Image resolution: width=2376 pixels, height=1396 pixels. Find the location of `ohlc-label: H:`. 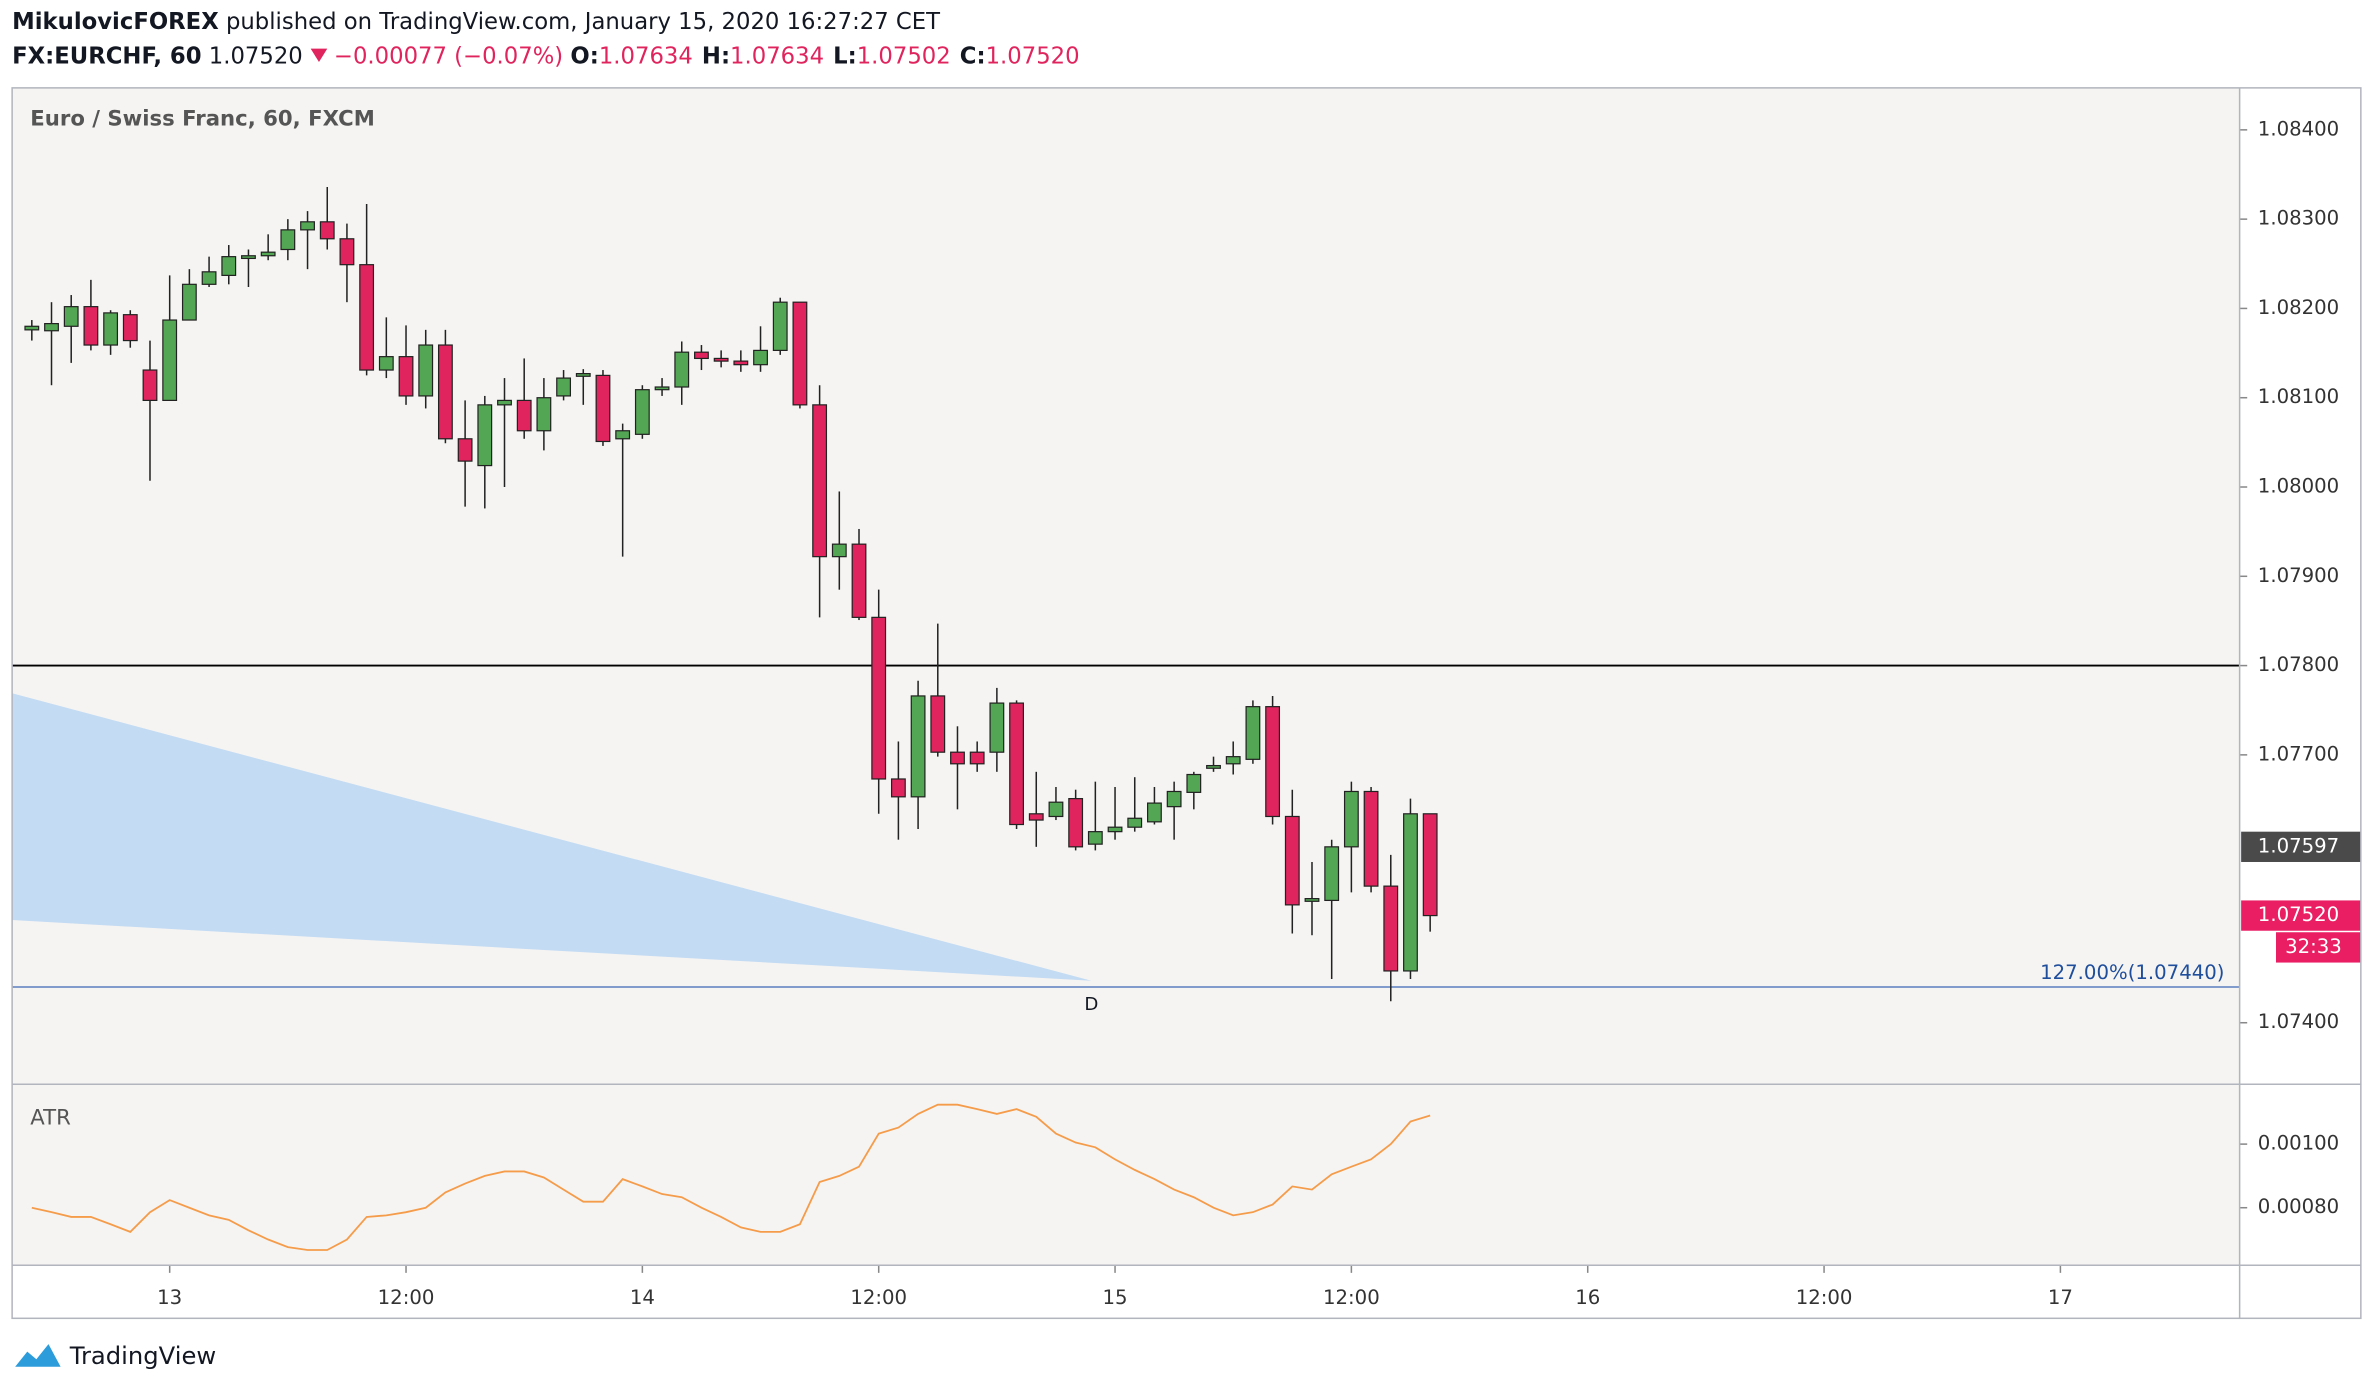

ohlc-label: H: is located at coordinates (716, 56).